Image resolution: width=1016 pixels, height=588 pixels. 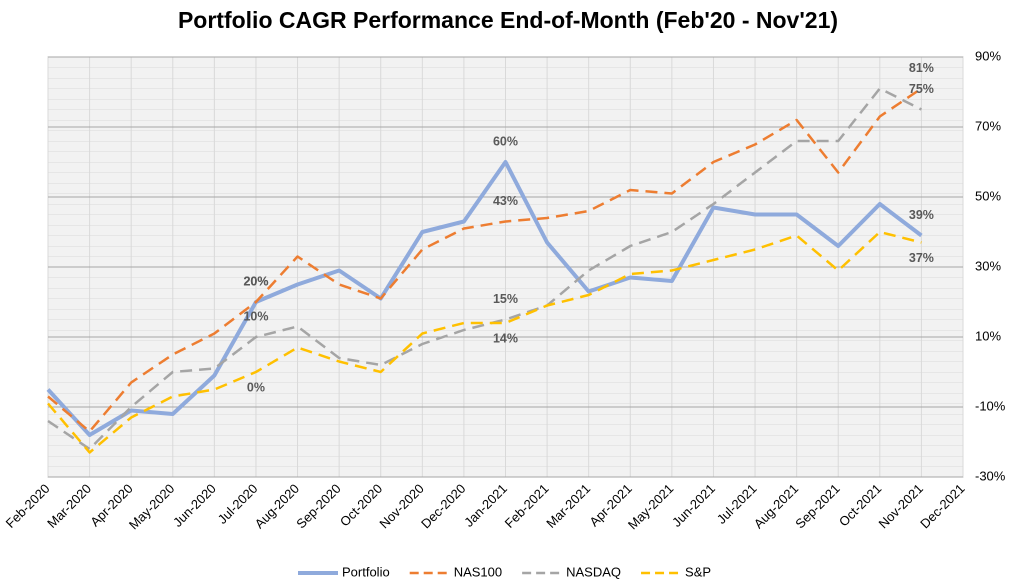 What do you see at coordinates (255, 316) in the screenshot?
I see `data-label: 10%` at bounding box center [255, 316].